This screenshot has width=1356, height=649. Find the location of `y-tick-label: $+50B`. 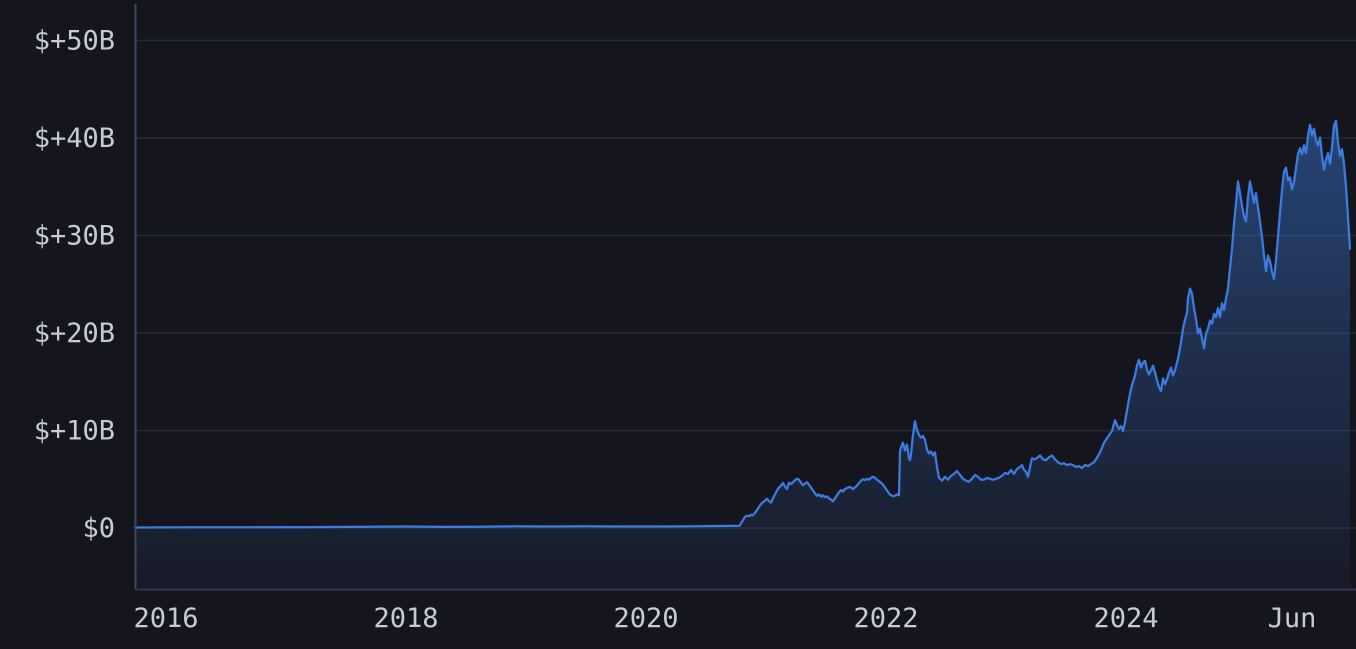

y-tick-label: $+50B is located at coordinates (74, 41).